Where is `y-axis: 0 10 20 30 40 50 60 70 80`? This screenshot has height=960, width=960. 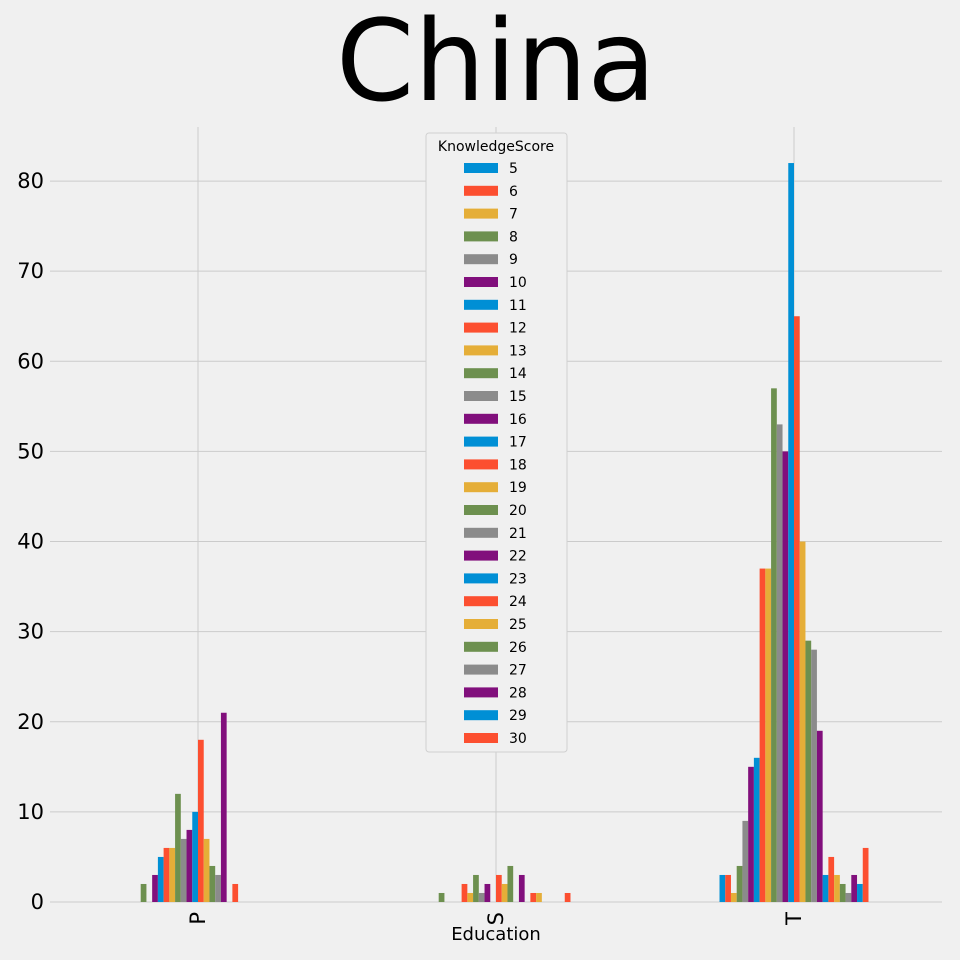 y-axis: 0 10 20 30 40 50 60 70 80 is located at coordinates (30, 541).